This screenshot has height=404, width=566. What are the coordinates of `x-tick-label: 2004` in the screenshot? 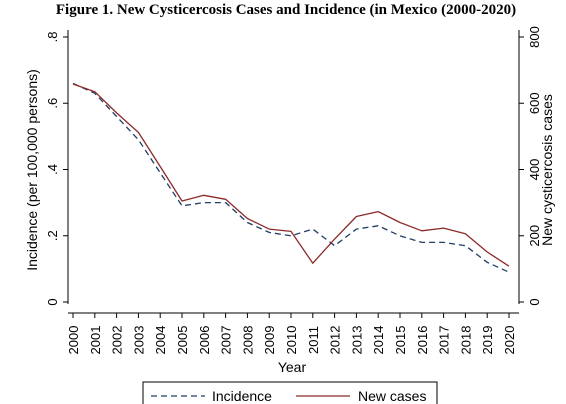 It's located at (160, 340).